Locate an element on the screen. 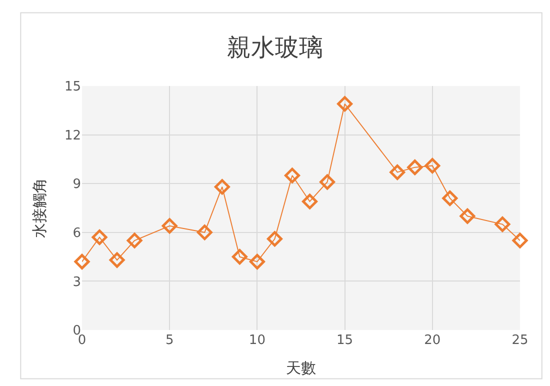 This screenshot has height=386, width=550. chart-title: 親水玻璃 is located at coordinates (275, 47).